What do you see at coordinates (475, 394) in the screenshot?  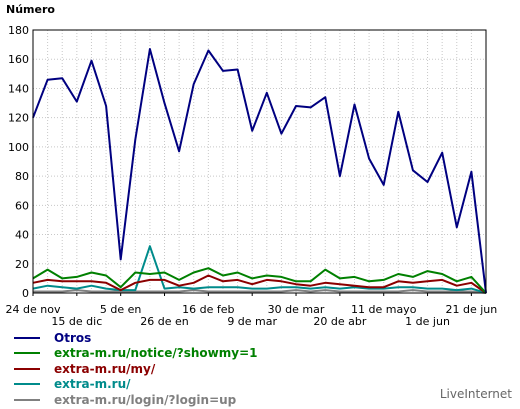 I see `liveinternet-brand: LiveInternet` at bounding box center [475, 394].